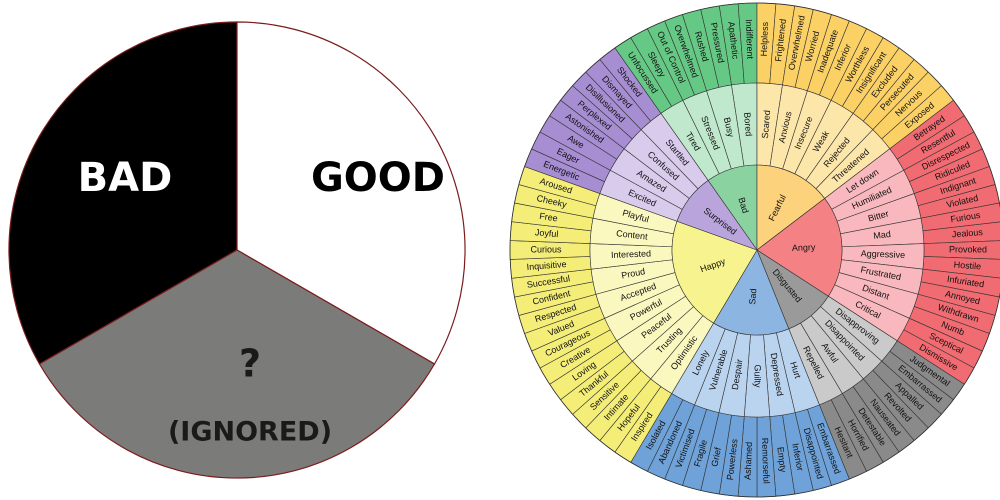  What do you see at coordinates (632, 273) in the screenshot?
I see `middle-label: Proud` at bounding box center [632, 273].